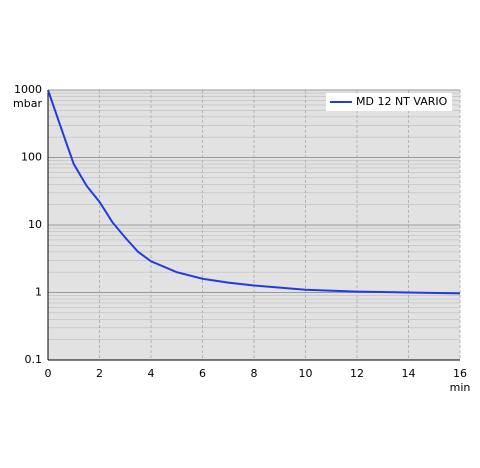  What do you see at coordinates (34, 359) in the screenshot?
I see `y-tick-label: 0.1` at bounding box center [34, 359].